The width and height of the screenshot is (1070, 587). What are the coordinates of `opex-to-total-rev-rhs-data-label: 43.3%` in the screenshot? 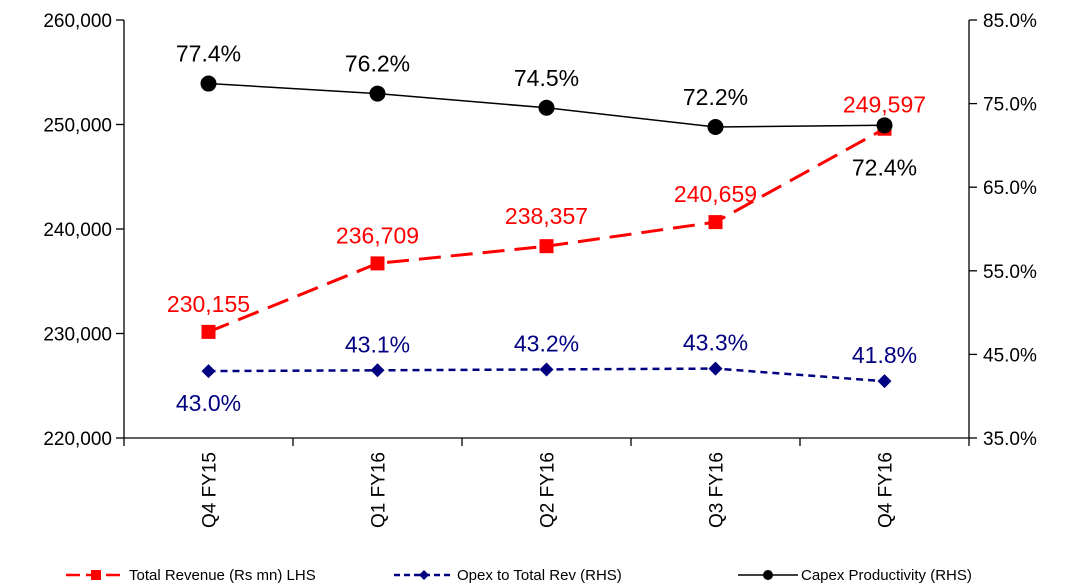 It's located at (715, 343).